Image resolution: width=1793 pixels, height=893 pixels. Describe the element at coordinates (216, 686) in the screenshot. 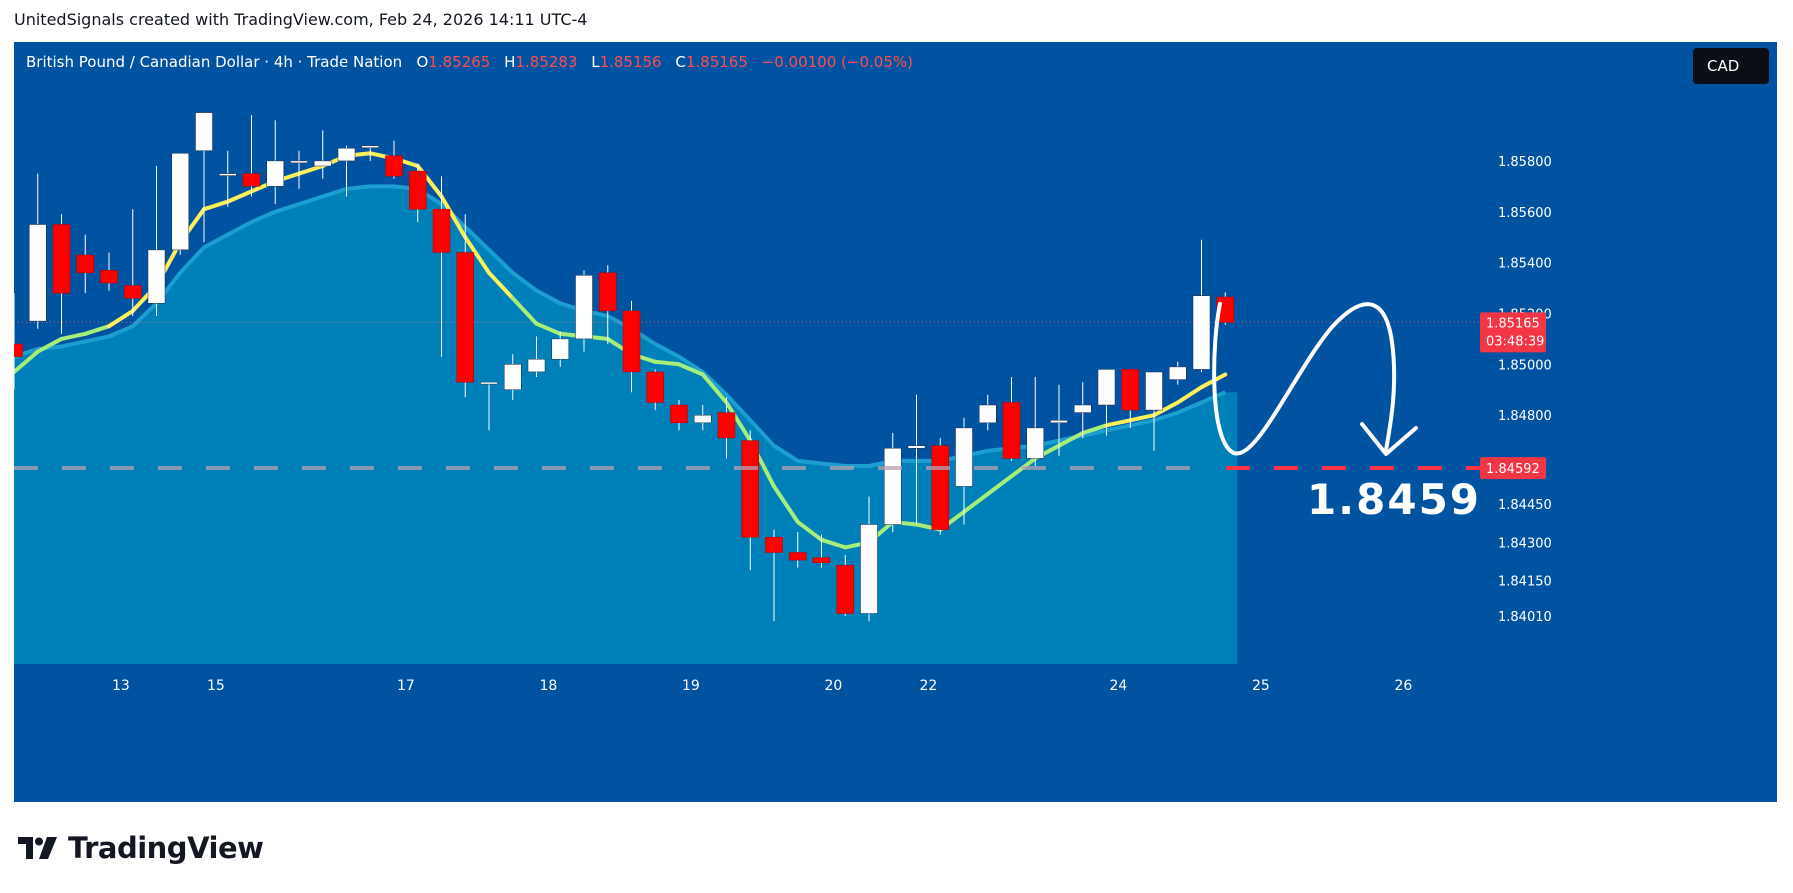

I see `x-tick-label: 15` at that location.